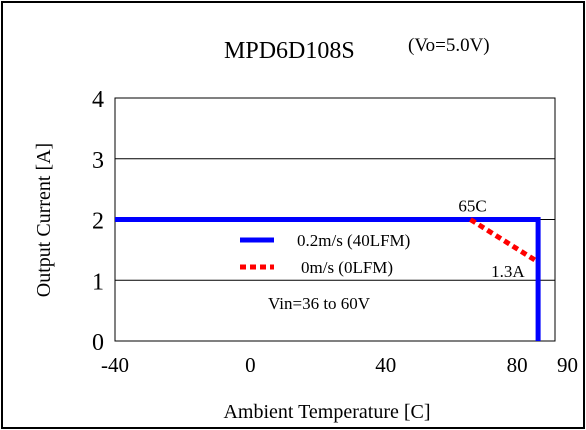 The height and width of the screenshot is (430, 586). What do you see at coordinates (98, 161) in the screenshot?
I see `y-tick-label: 3` at bounding box center [98, 161].